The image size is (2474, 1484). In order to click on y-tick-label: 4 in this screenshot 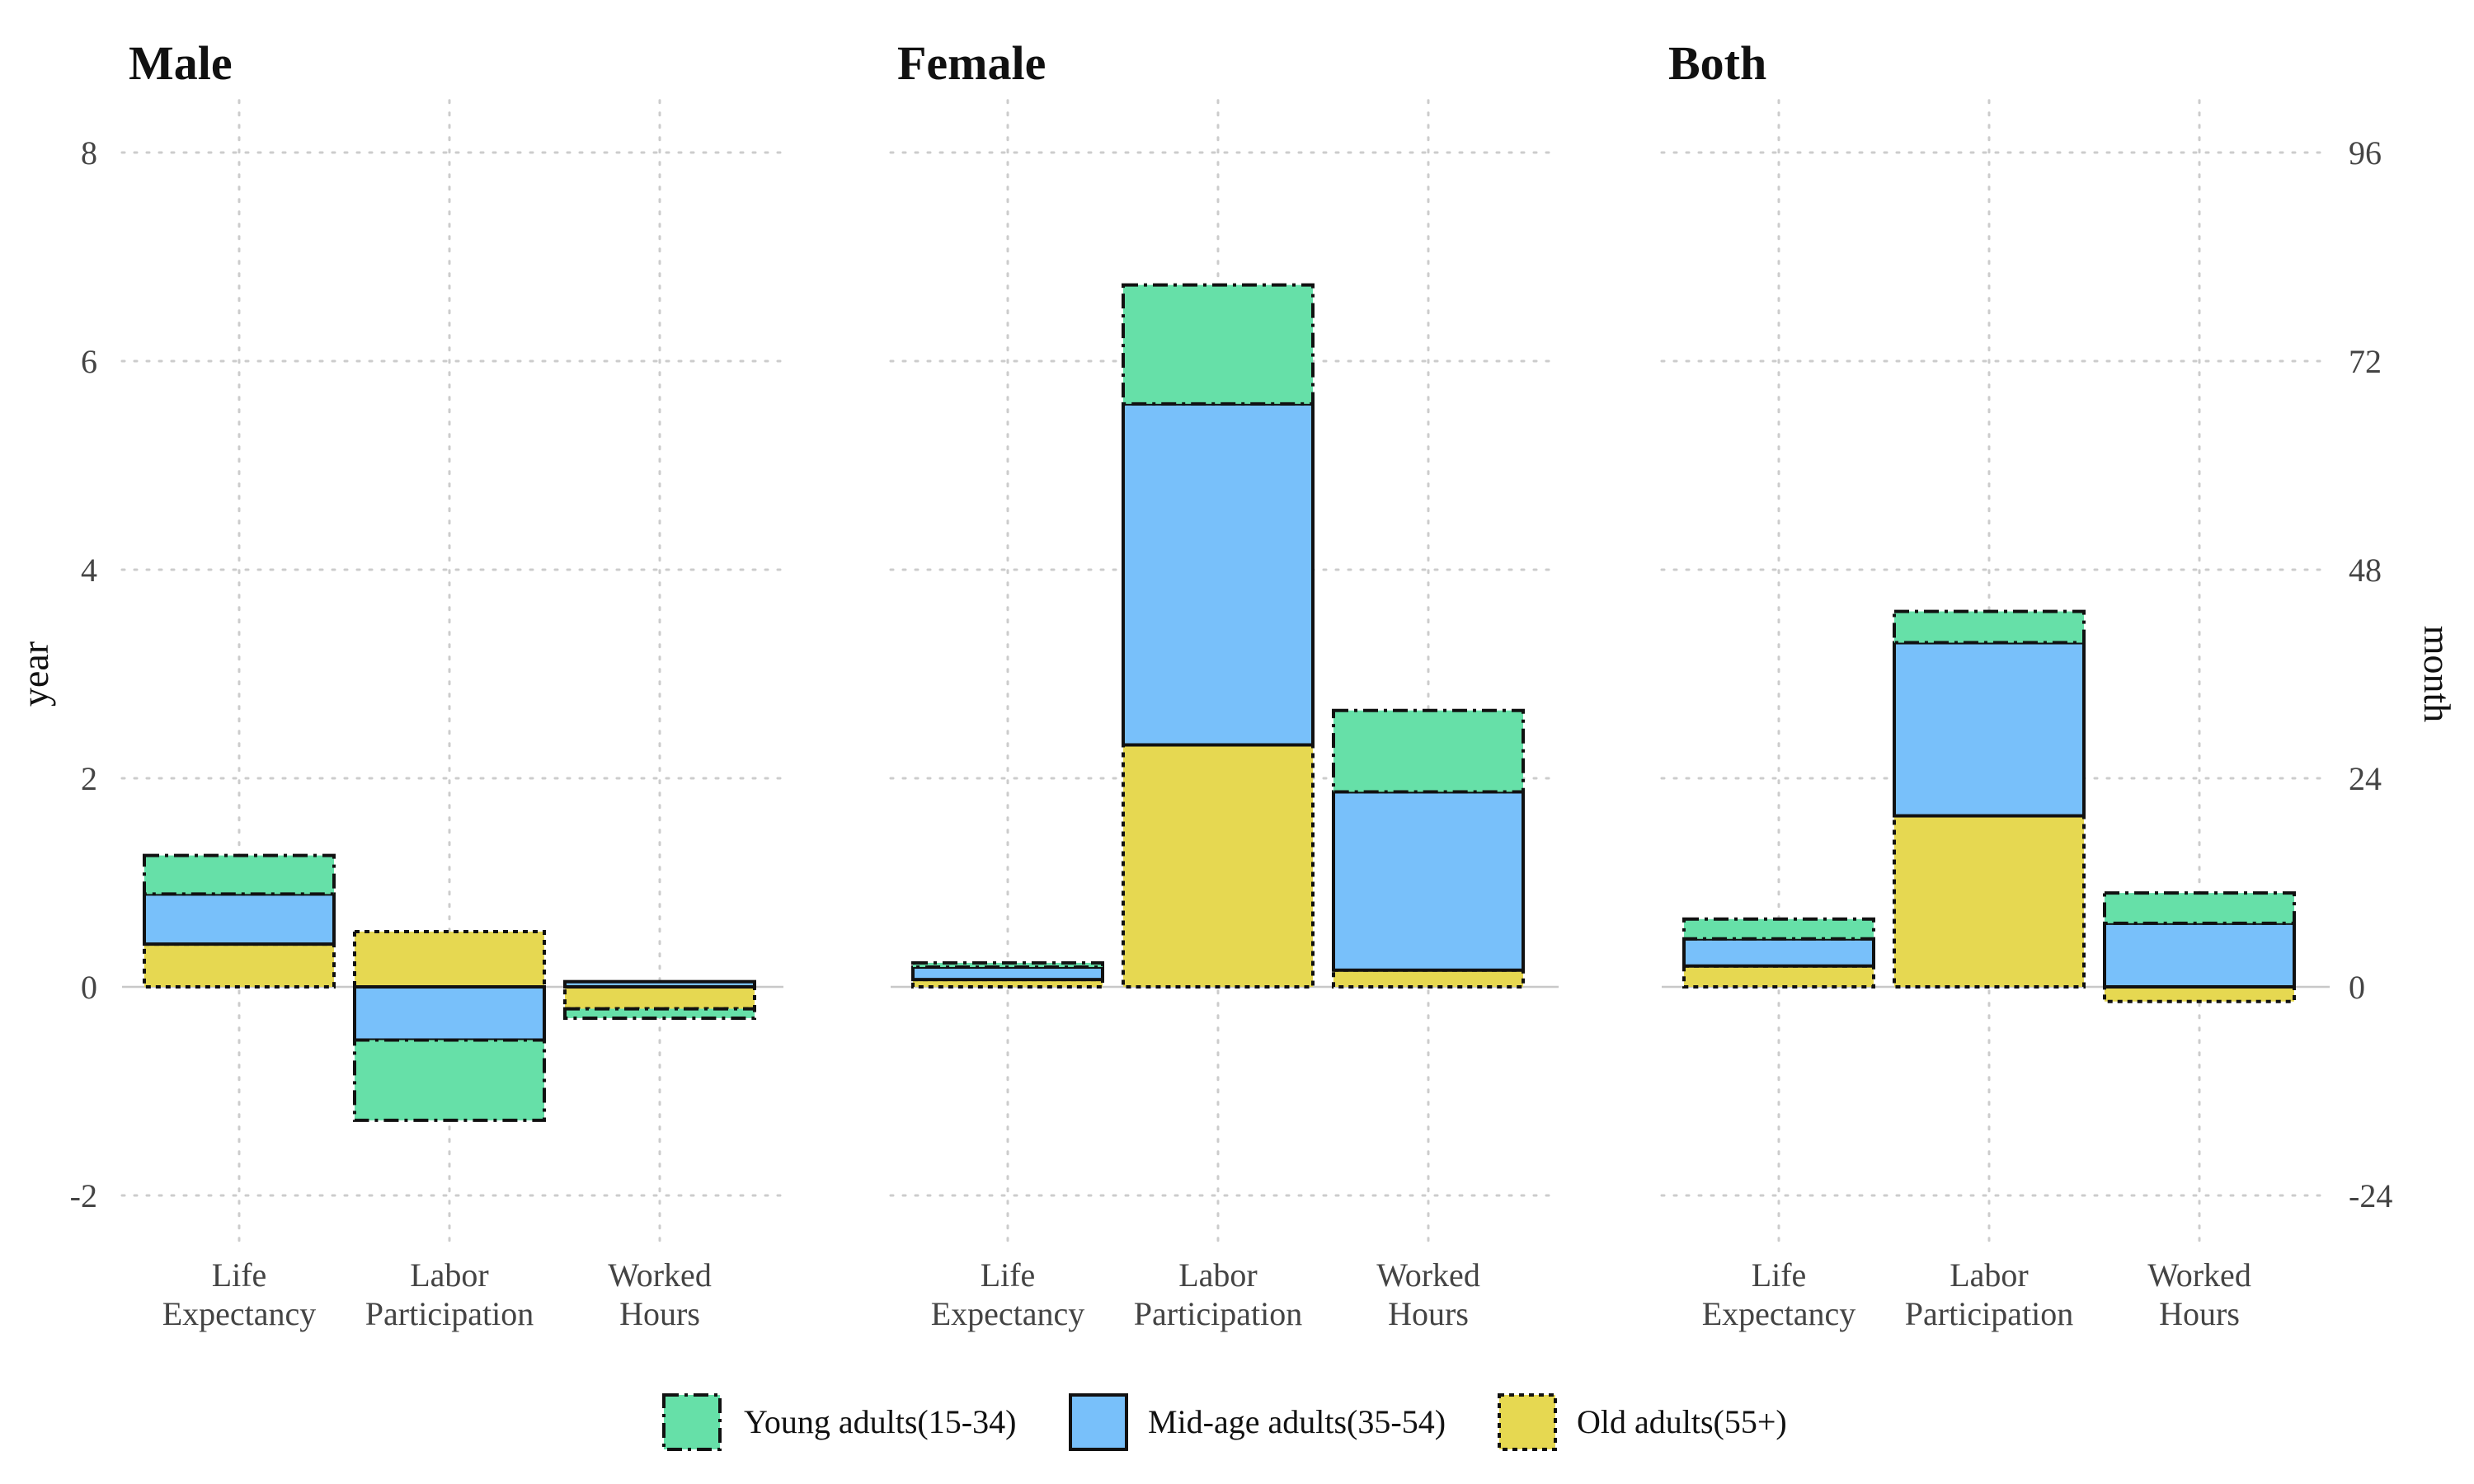, I will do `click(89, 570)`.